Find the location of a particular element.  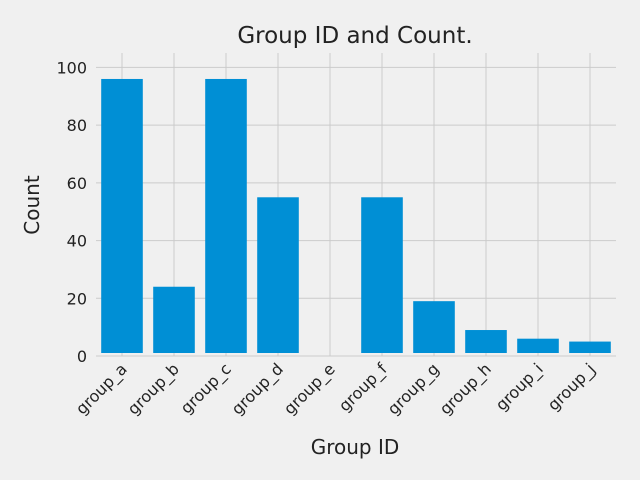

y-tick-label: 100 is located at coordinates (71, 67).